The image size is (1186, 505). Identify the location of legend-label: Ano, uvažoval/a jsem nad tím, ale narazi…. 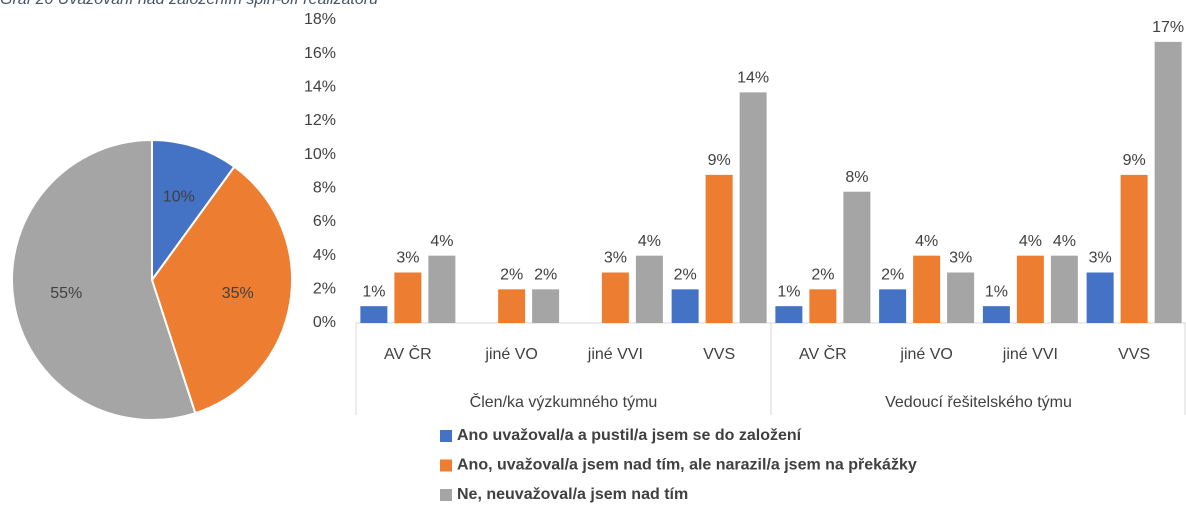
(687, 465).